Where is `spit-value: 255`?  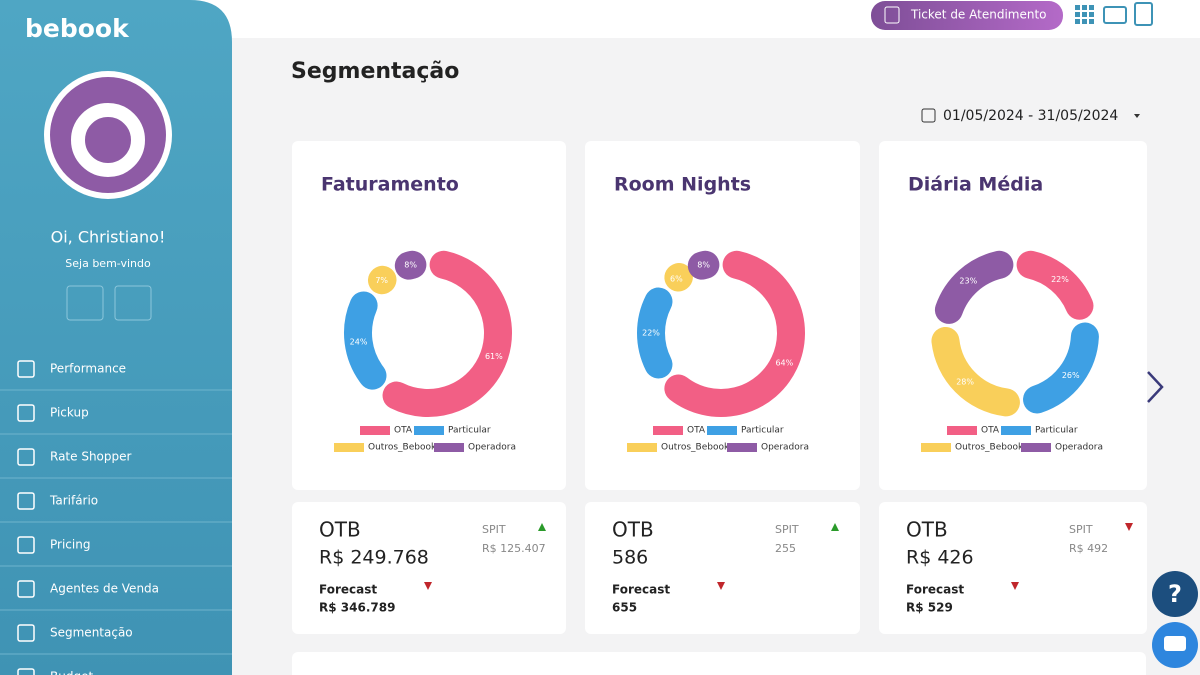 spit-value: 255 is located at coordinates (785, 548).